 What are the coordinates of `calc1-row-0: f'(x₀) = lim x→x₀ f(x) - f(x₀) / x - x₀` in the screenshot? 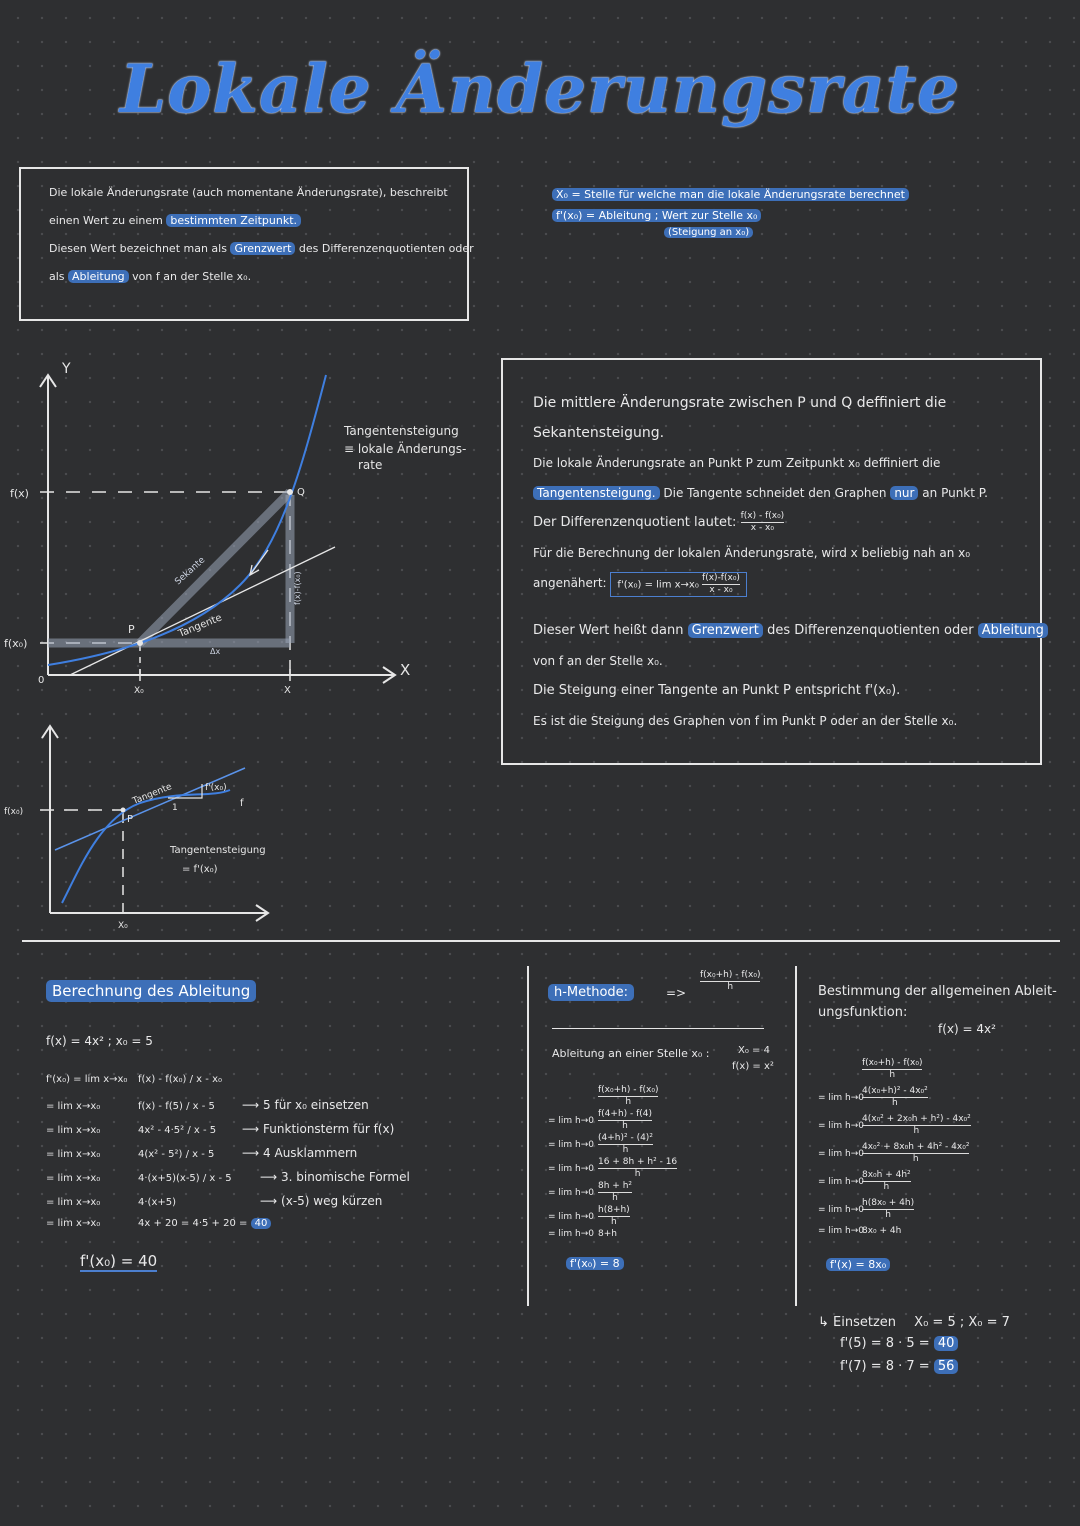 It's located at (134, 1079).